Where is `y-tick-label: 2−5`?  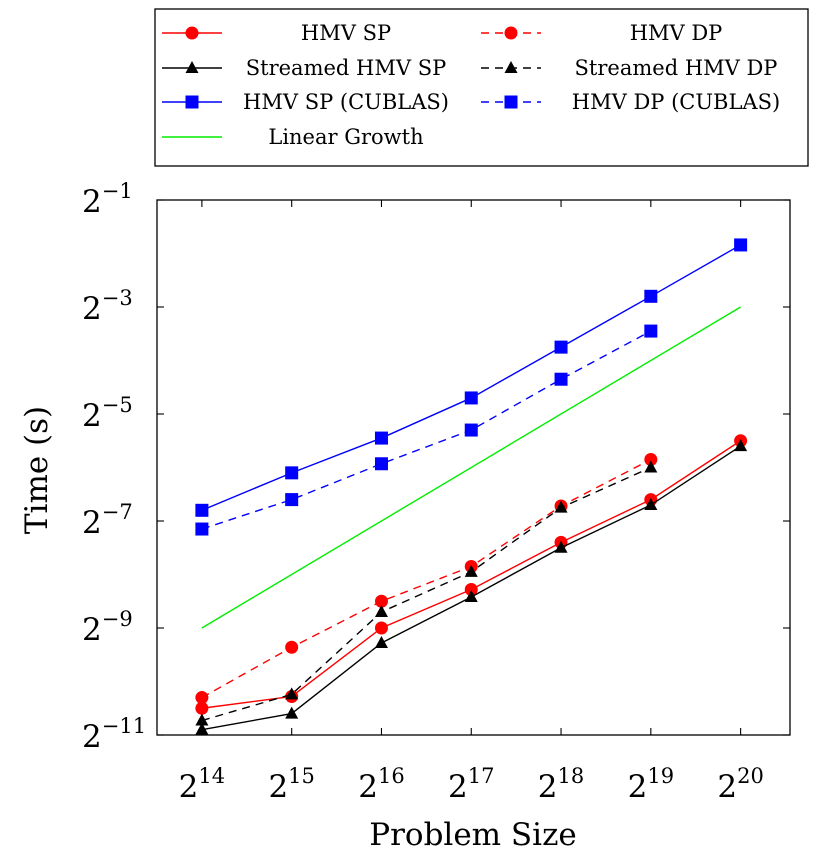 y-tick-label: 2−5 is located at coordinates (107, 413).